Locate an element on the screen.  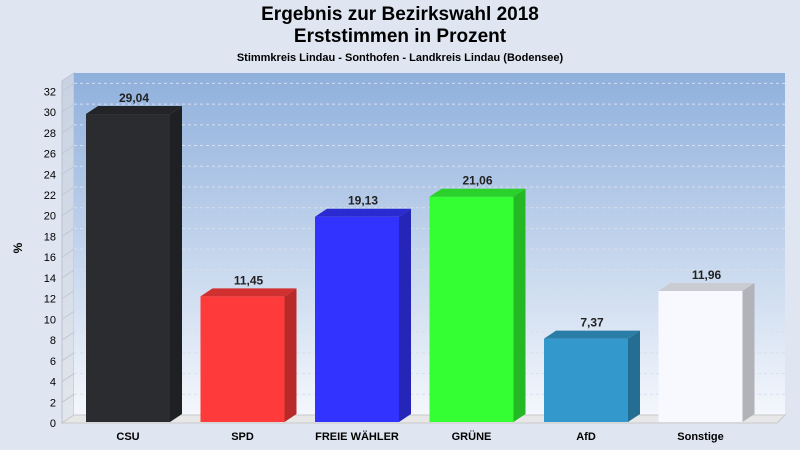
y-axis-label: % is located at coordinates (18, 247).